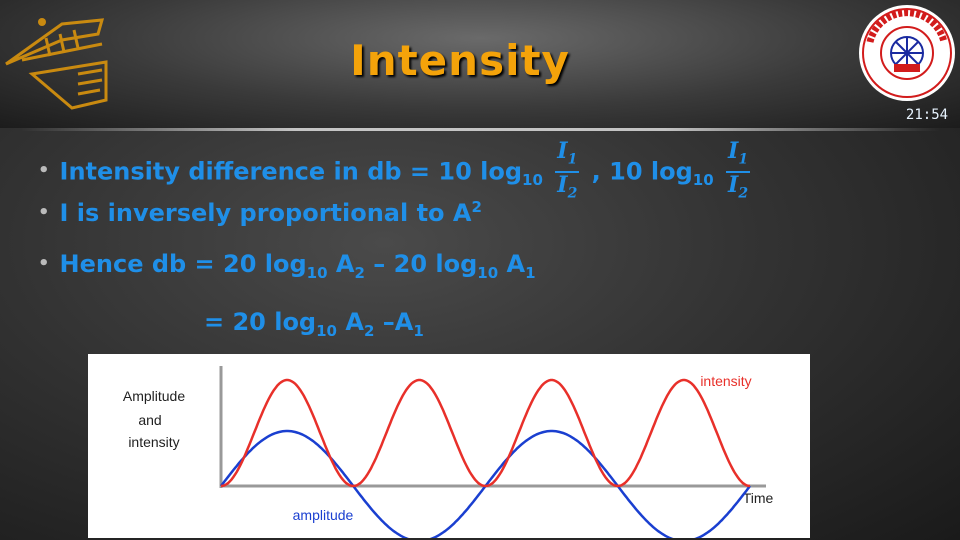 The width and height of the screenshot is (960, 540). Describe the element at coordinates (421, 264) in the screenshot. I see `minus-term: – 20 log` at that location.